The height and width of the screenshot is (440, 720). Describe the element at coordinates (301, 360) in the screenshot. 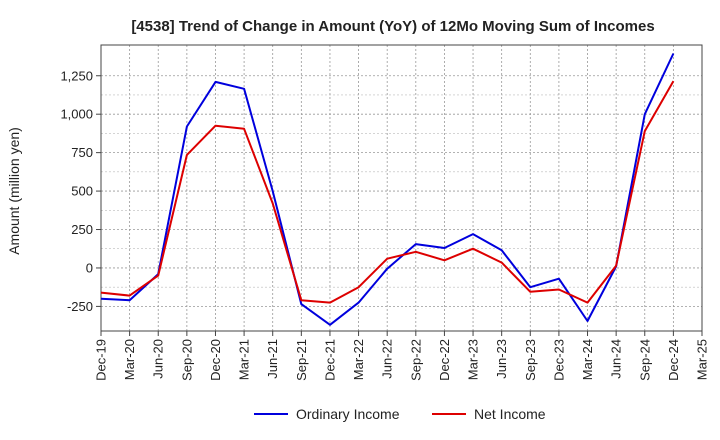

I see `x-tick-label: Sep-21` at that location.